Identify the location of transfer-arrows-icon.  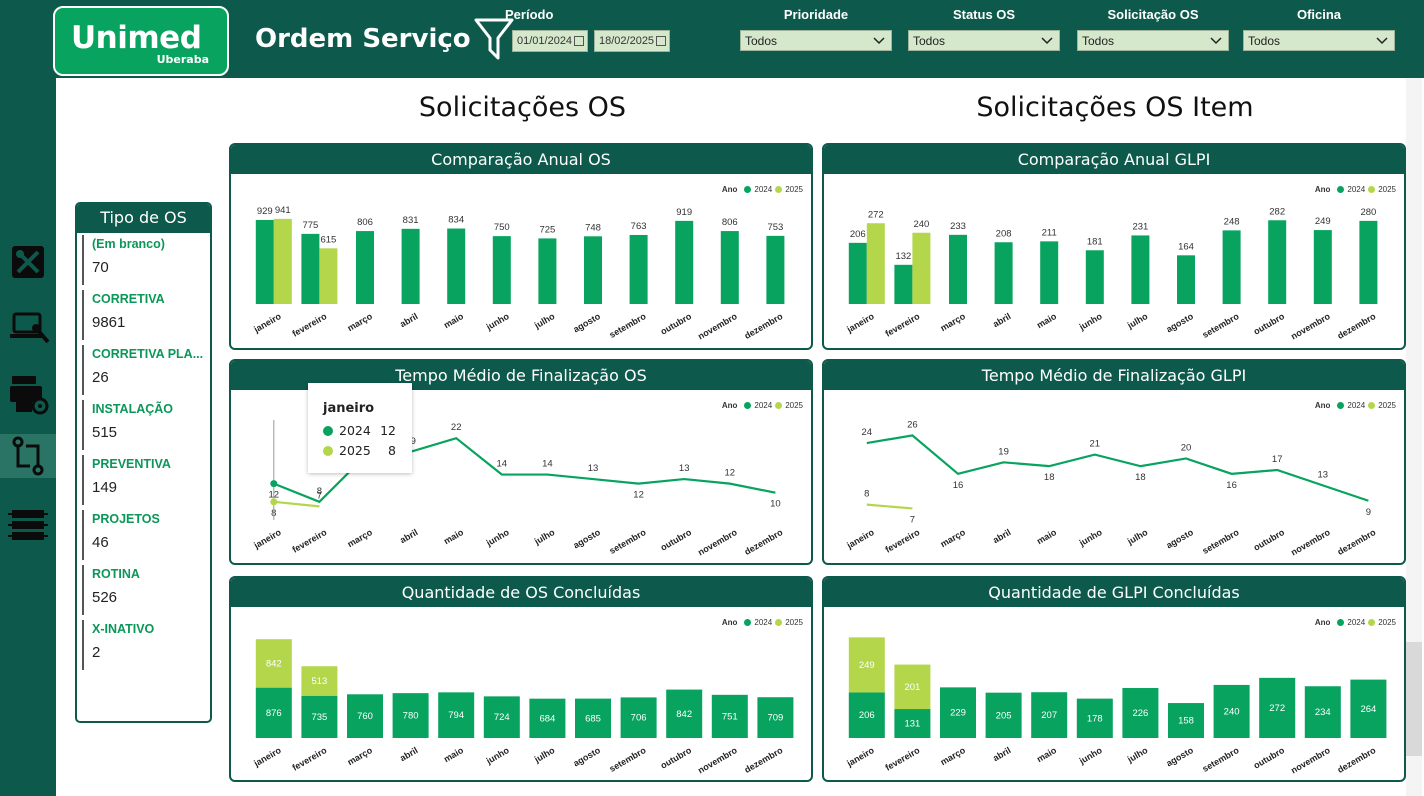
(28, 456).